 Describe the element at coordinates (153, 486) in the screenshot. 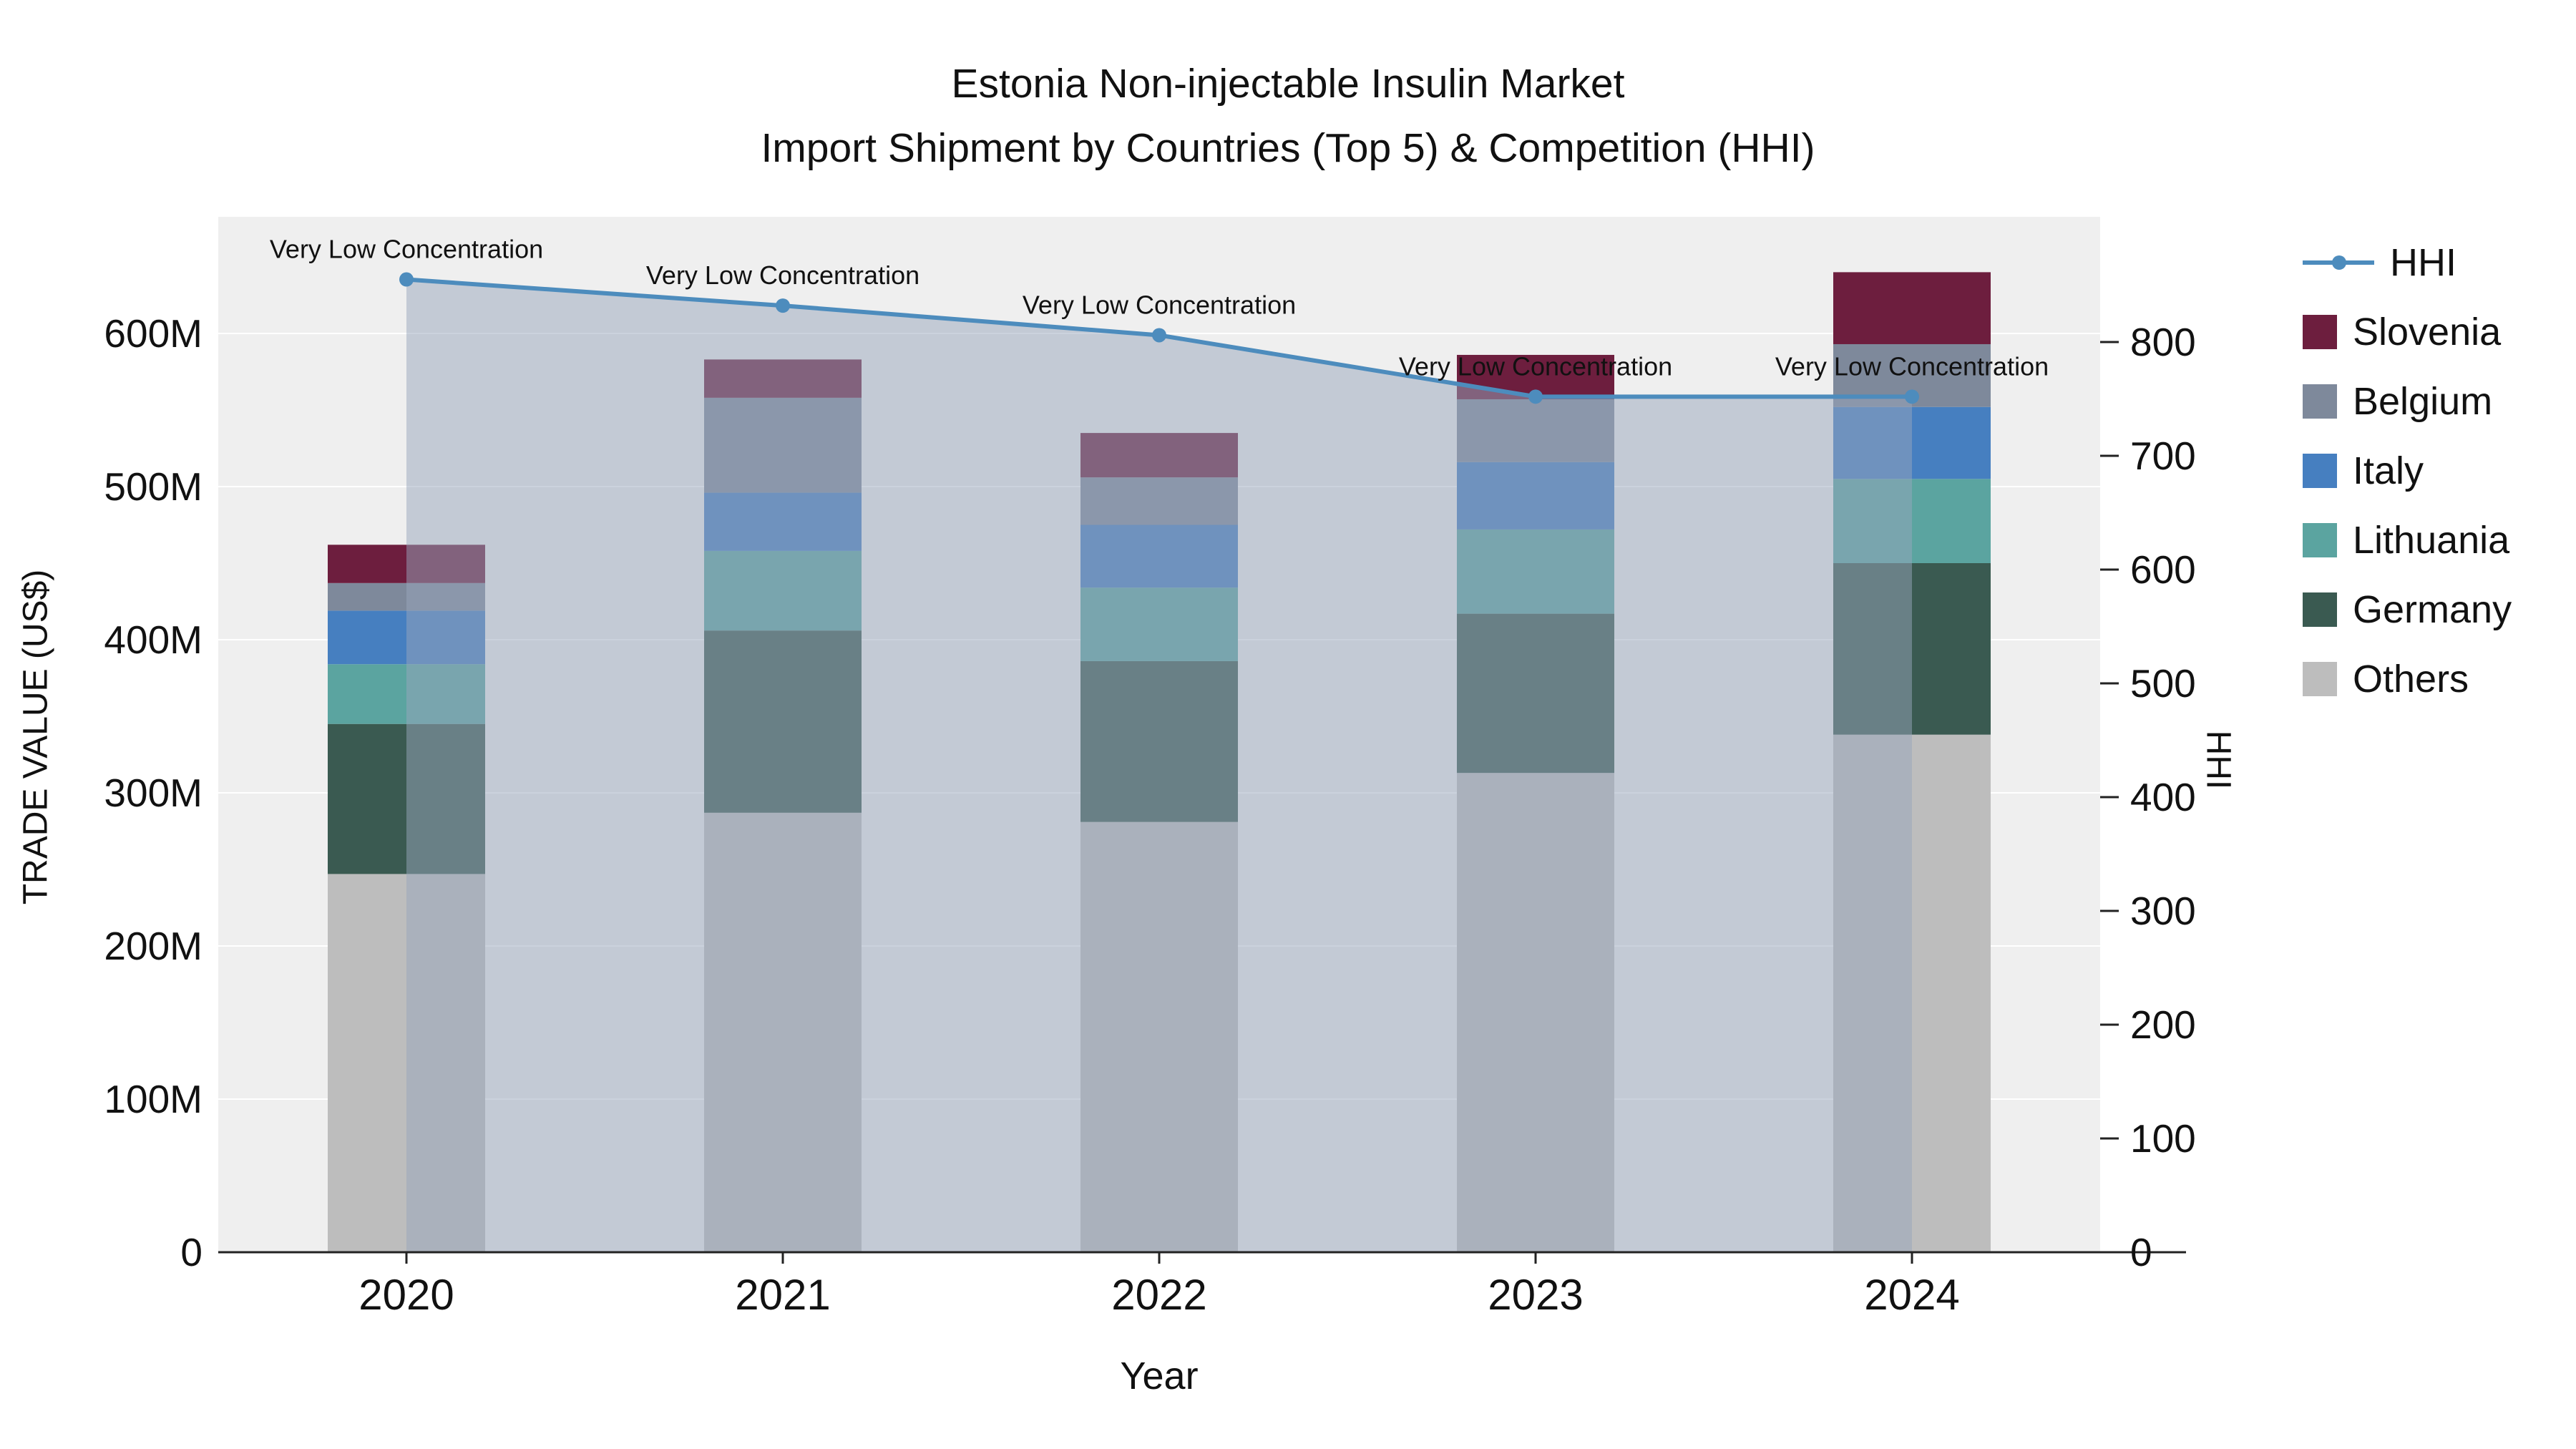

I see `y-left-tick-label: 500M` at that location.